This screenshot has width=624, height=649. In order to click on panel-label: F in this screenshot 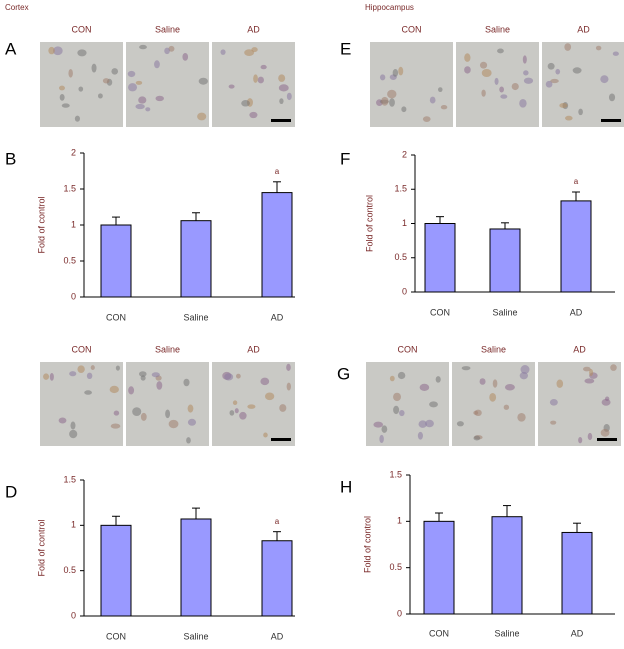, I will do `click(345, 158)`.